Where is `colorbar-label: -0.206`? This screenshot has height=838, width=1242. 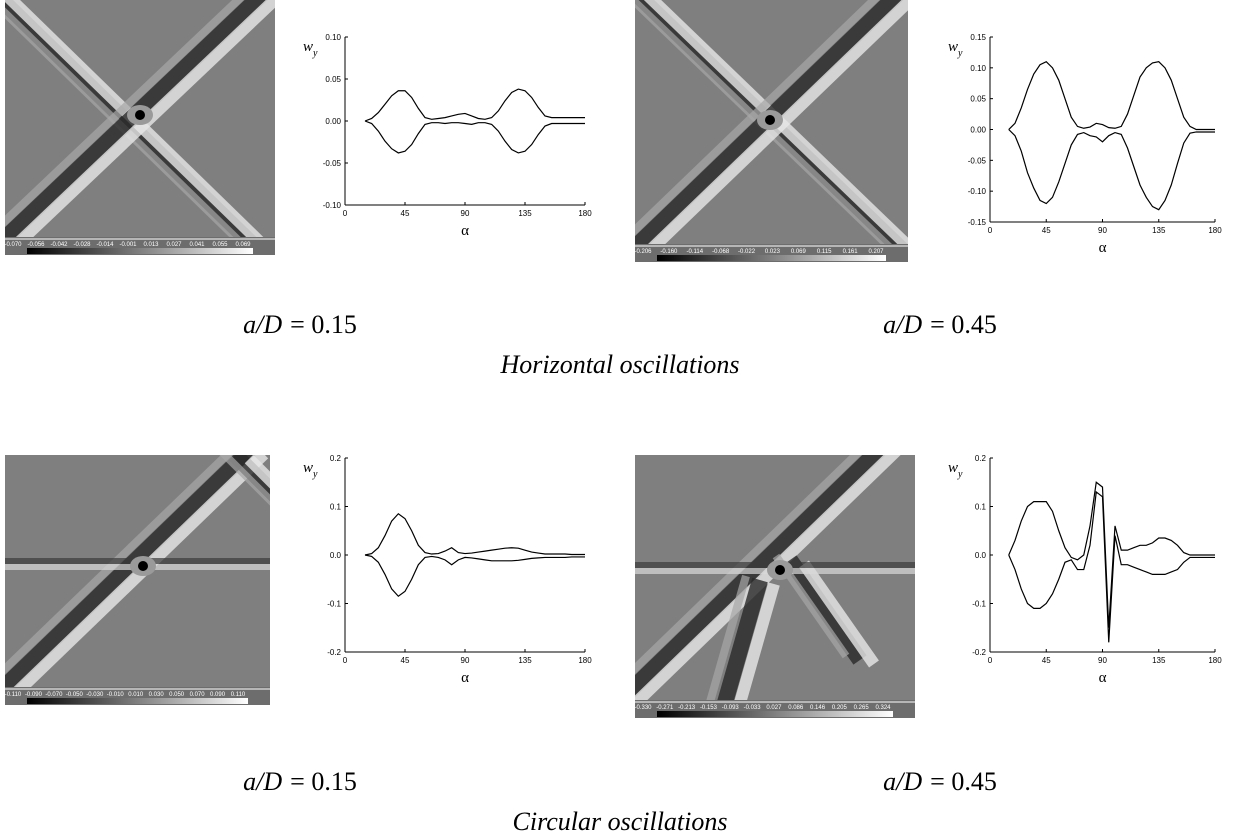 colorbar-label: -0.206 is located at coordinates (643, 252).